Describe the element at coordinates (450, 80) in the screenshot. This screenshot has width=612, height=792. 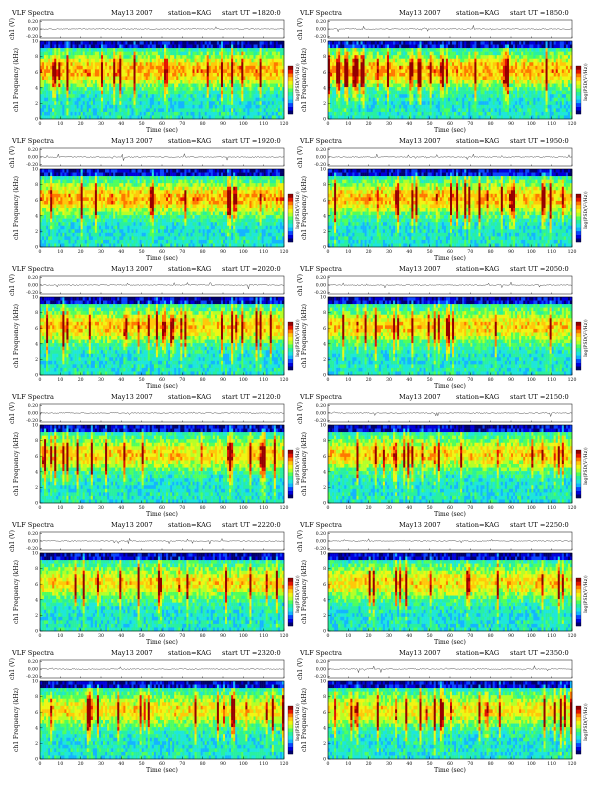
I see `spectrogram-cells` at that location.